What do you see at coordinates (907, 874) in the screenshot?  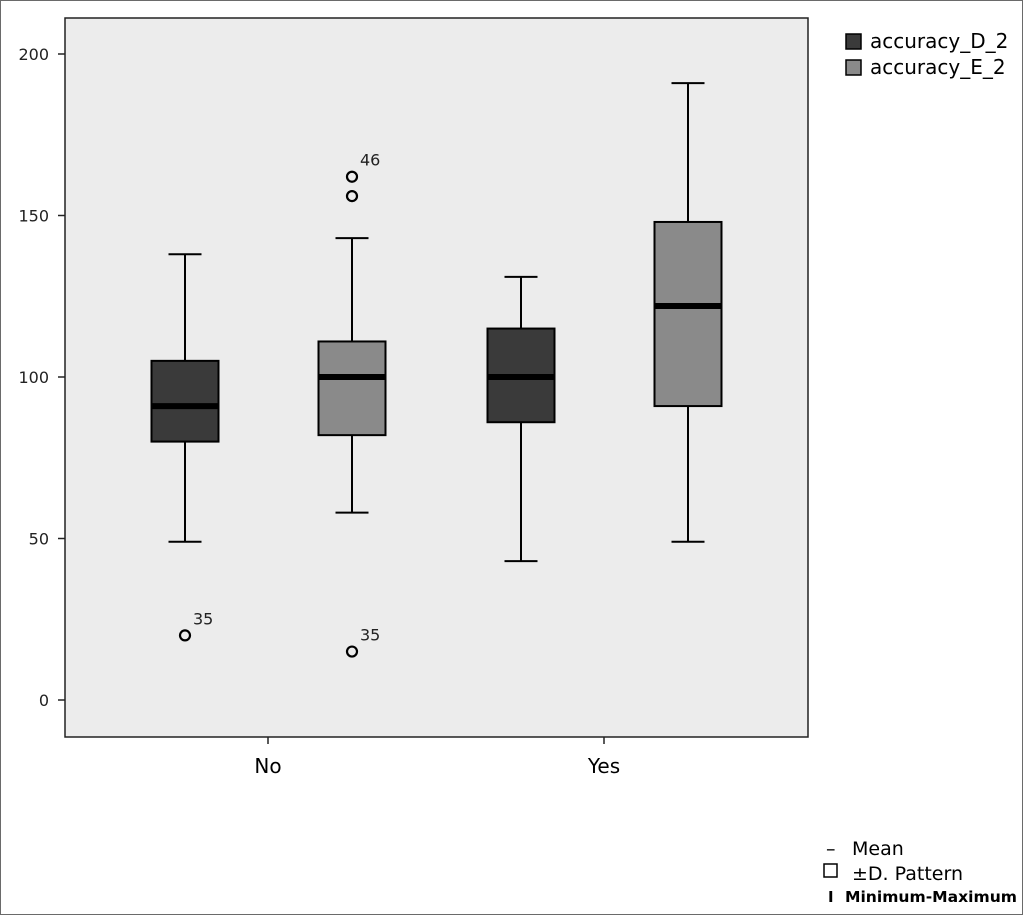 I see `note-text-pattern: ±D. Pattern` at bounding box center [907, 874].